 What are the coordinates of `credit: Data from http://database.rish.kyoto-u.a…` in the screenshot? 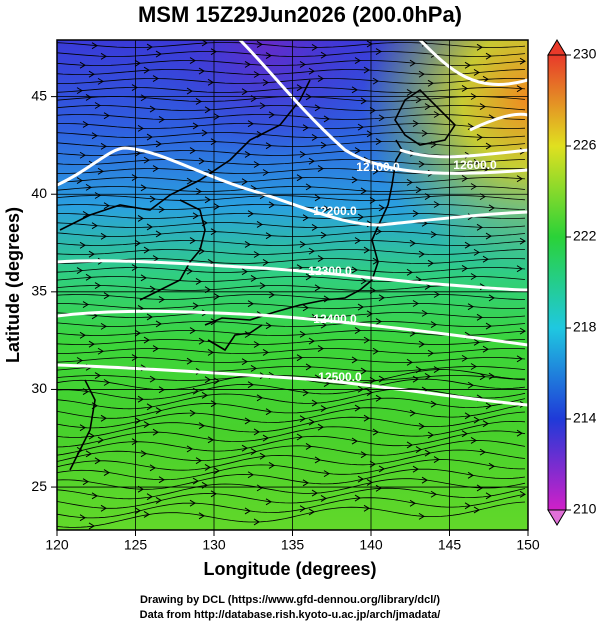 It's located at (290, 615).